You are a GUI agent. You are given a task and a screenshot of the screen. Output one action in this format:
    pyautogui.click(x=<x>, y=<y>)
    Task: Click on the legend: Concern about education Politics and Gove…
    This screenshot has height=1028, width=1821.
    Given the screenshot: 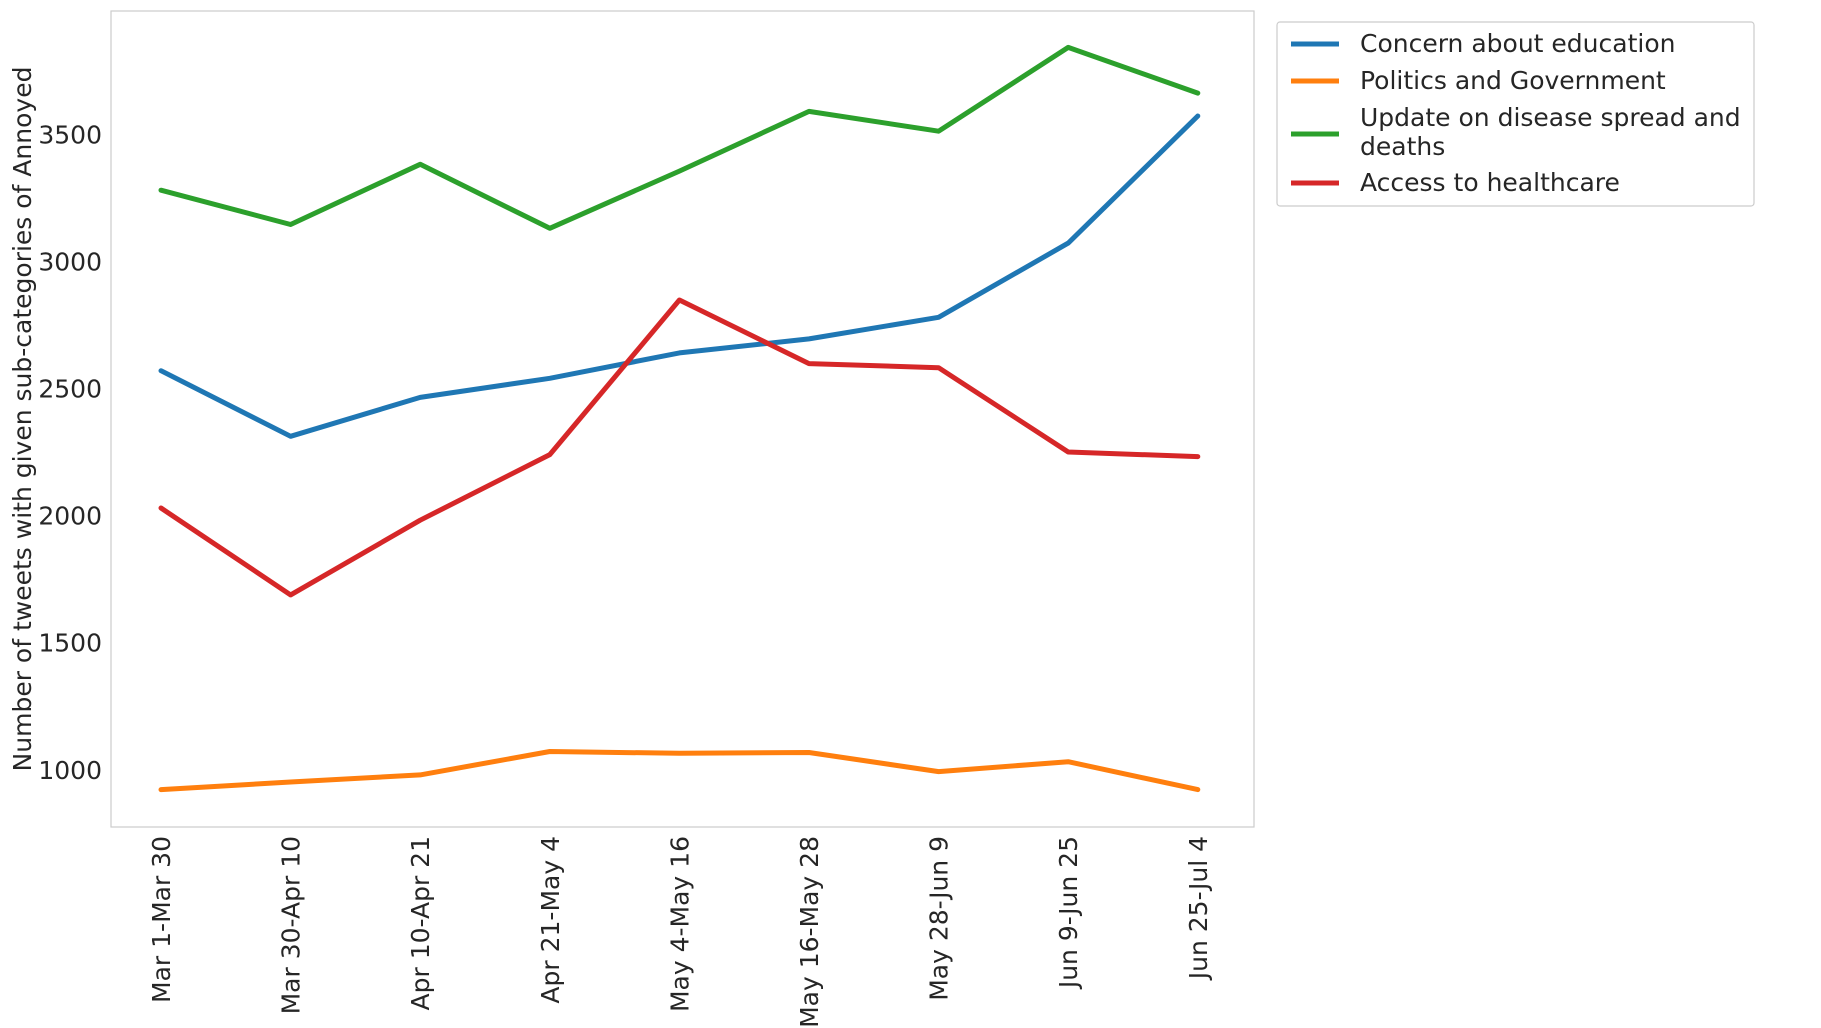 What is the action you would take?
    pyautogui.click(x=1516, y=113)
    